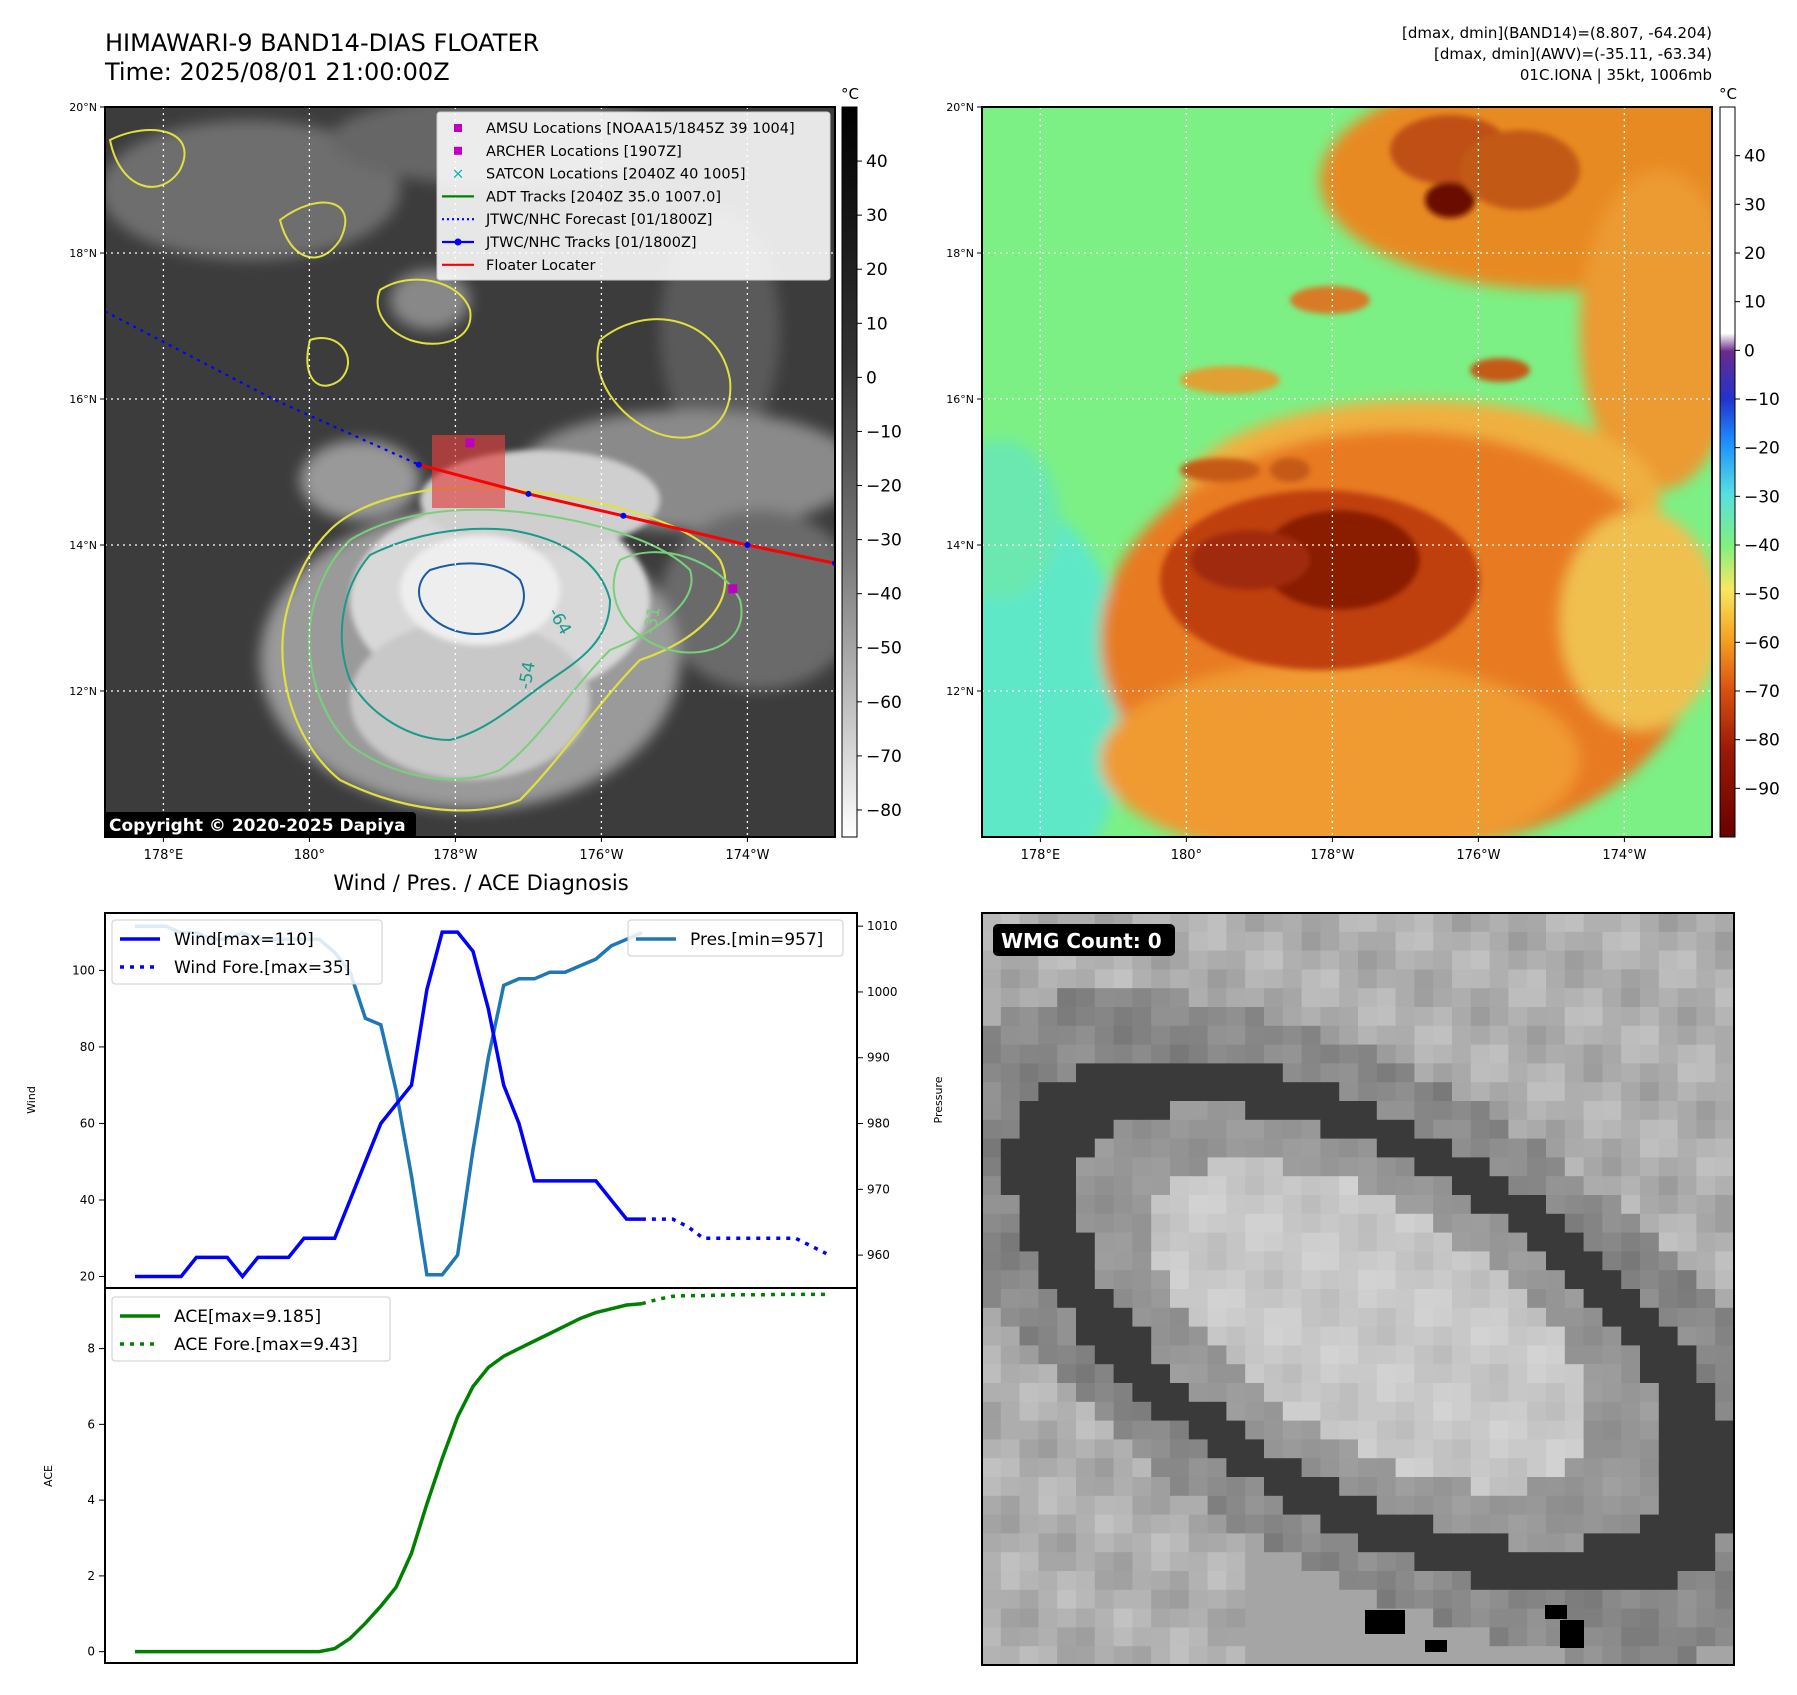 This screenshot has height=1695, width=1797. I want to click on awv-lon-label: 178°W, so click(1332, 855).